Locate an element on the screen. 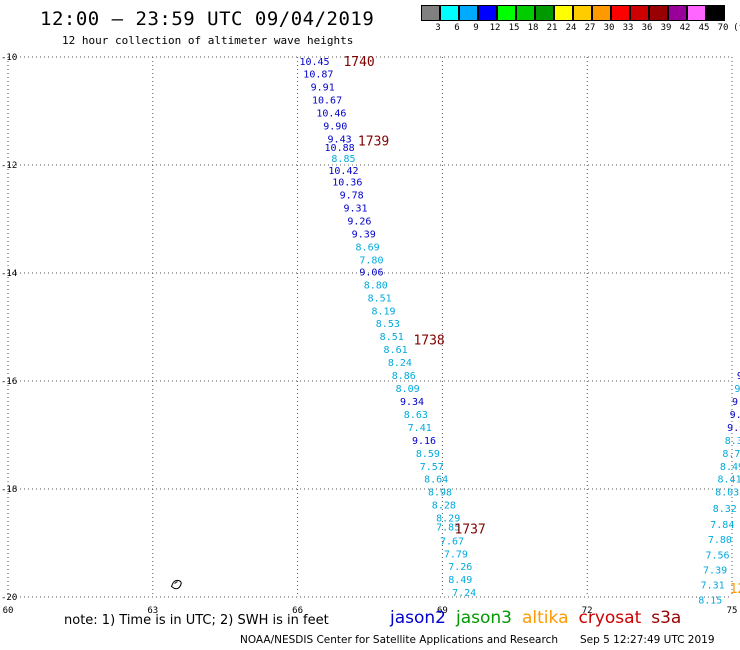 The height and width of the screenshot is (650, 740). wave-height-label: 7.56 is located at coordinates (717, 555).